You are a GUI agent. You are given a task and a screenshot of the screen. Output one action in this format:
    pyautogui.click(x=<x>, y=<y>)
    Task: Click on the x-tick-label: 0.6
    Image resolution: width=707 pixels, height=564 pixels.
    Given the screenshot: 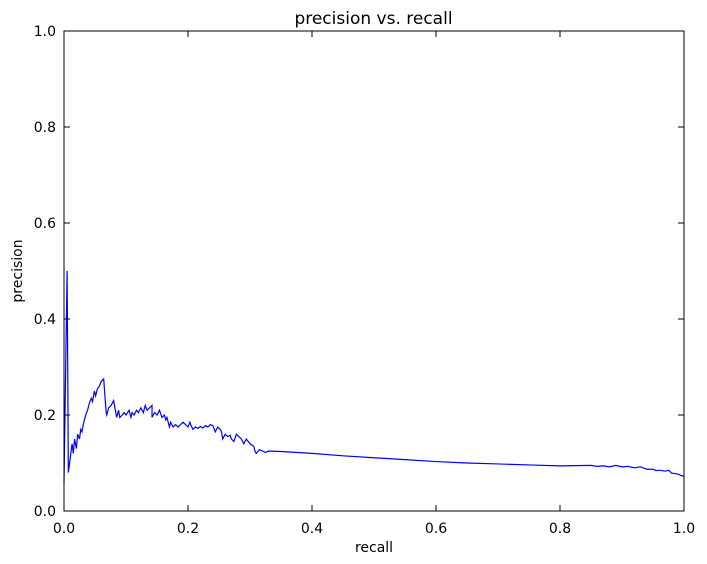 What is the action you would take?
    pyautogui.click(x=436, y=529)
    